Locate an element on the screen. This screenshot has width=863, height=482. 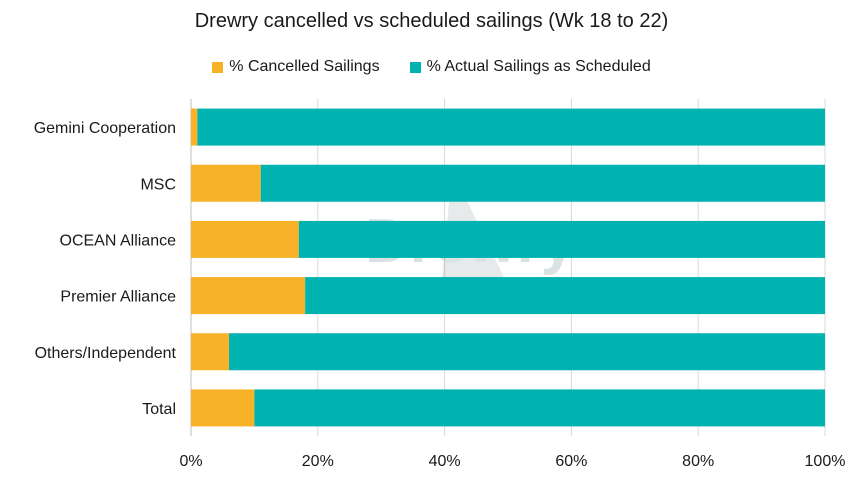
legend-swatch-scheduled is located at coordinates (415, 67).